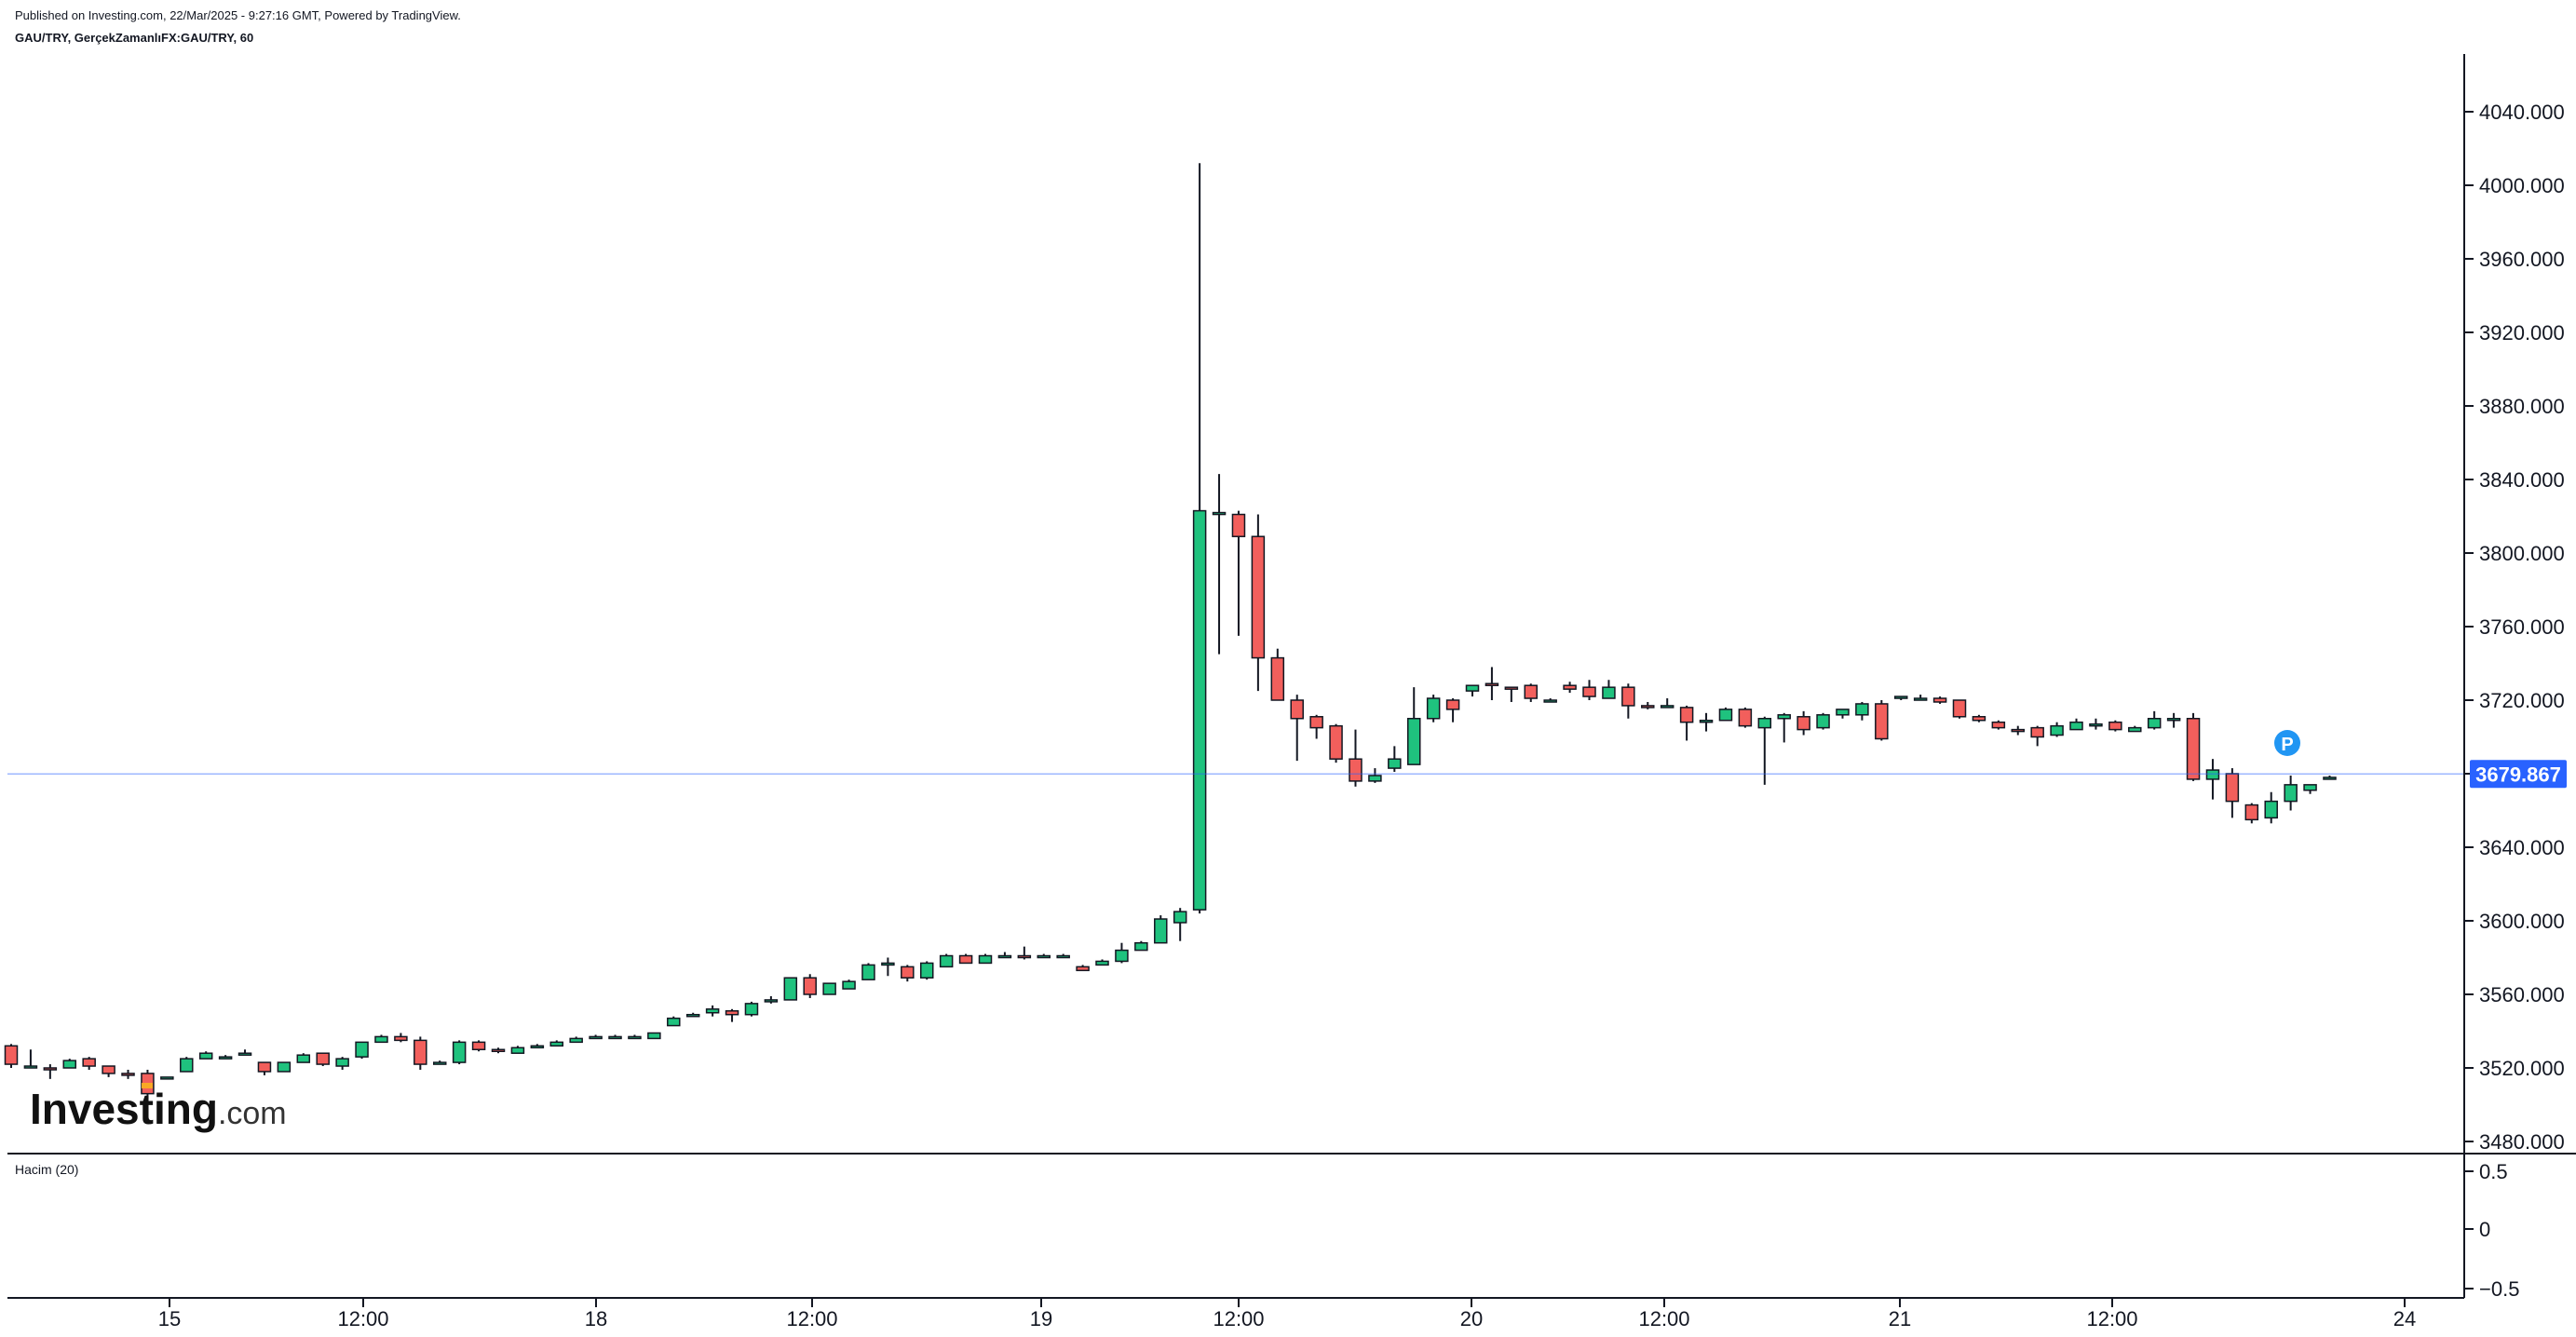  Describe the element at coordinates (169, 1319) in the screenshot. I see `time-tick-label: 15` at that location.